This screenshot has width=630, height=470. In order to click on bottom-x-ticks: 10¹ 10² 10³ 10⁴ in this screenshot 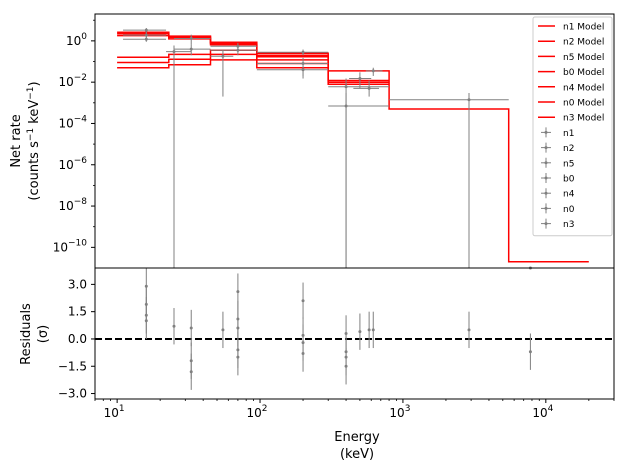, I will do `click(354, 409)`.